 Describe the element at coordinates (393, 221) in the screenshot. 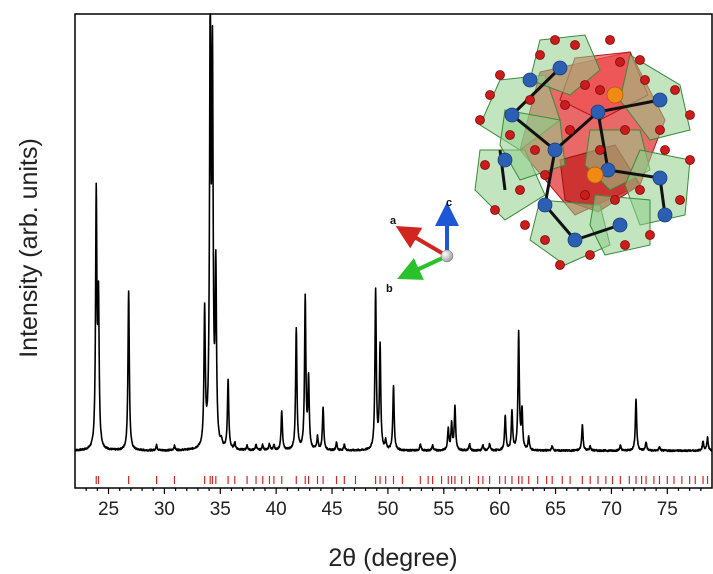

I see `axis-a-label: a` at that location.